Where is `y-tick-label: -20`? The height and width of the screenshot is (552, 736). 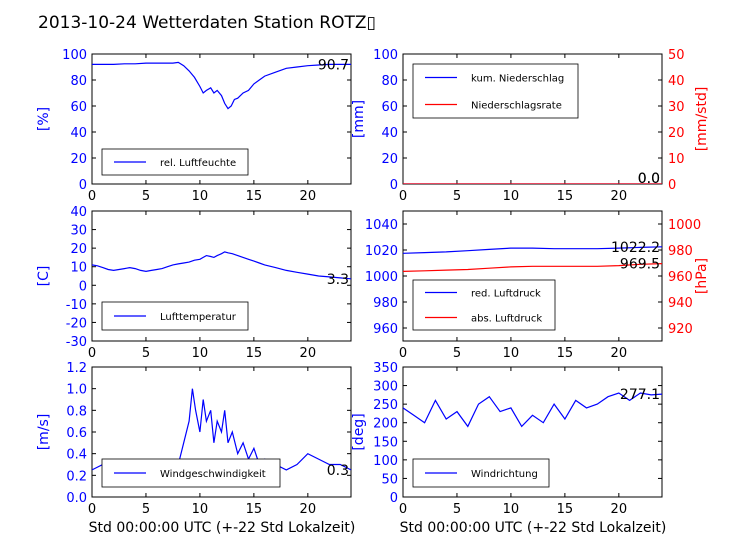
y-tick-label: -20 is located at coordinates (76, 323).